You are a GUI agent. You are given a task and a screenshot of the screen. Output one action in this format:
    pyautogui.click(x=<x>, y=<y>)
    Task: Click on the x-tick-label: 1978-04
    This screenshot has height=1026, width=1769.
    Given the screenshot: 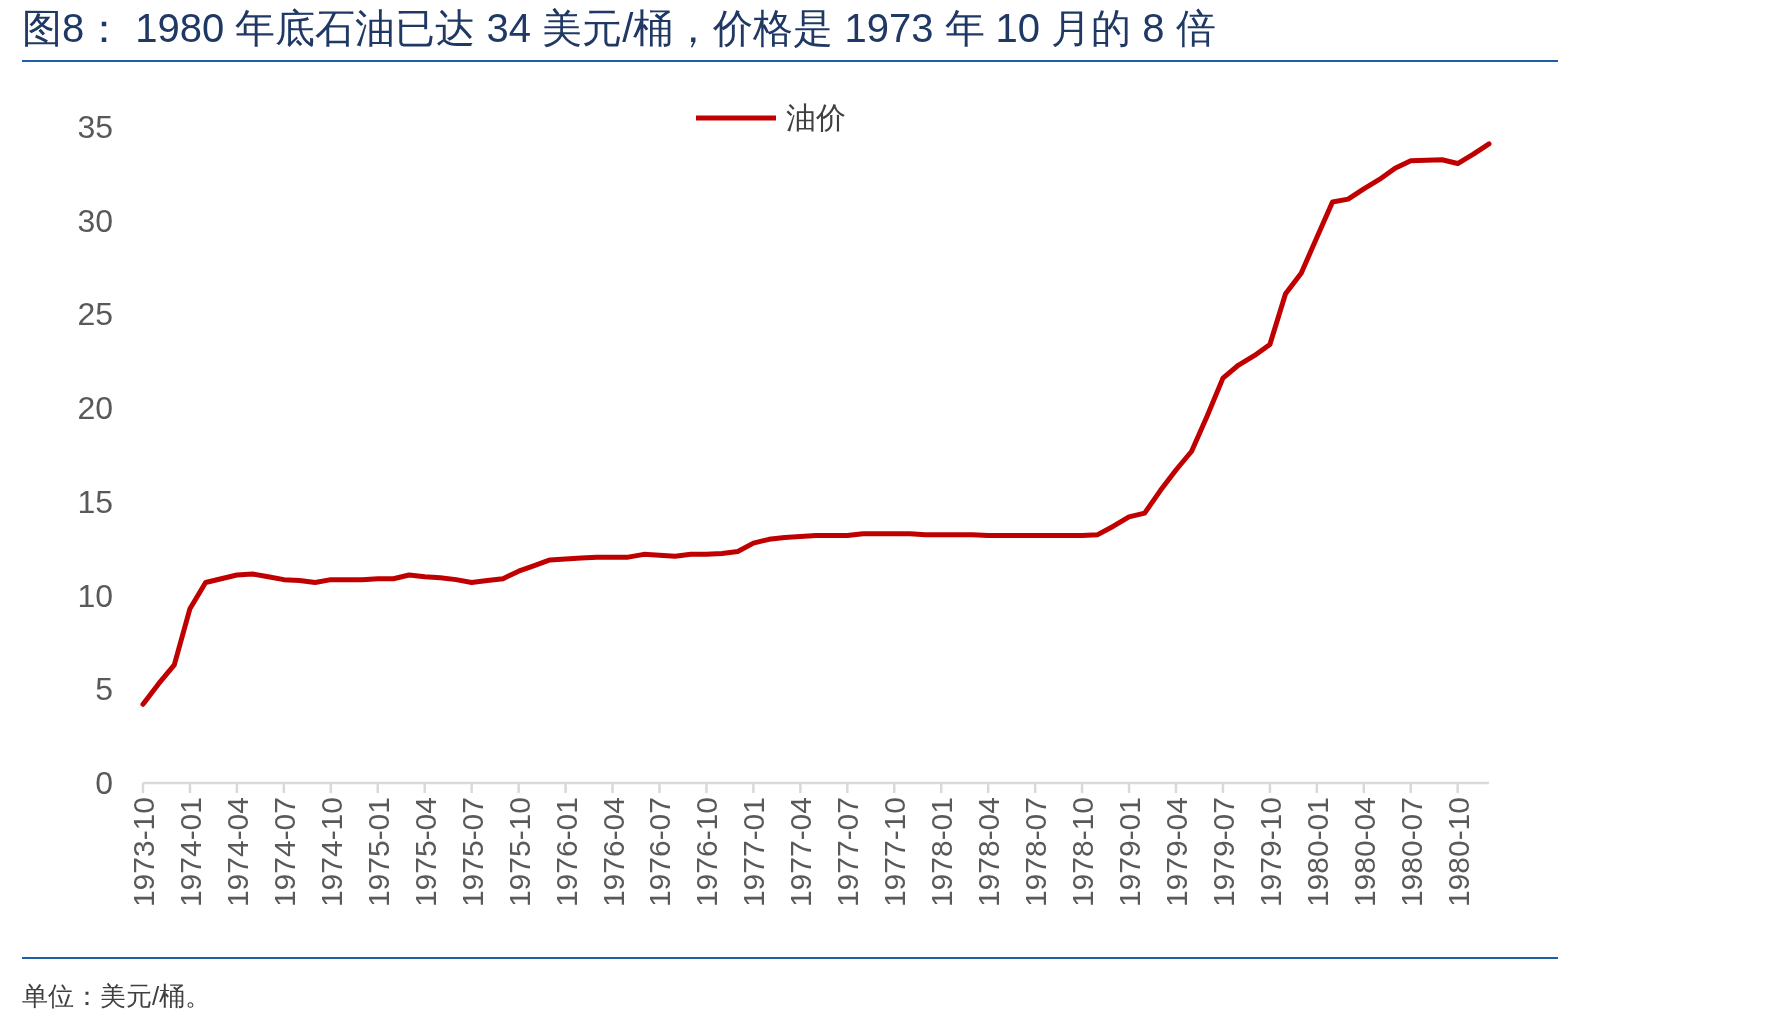 What is the action you would take?
    pyautogui.click(x=989, y=852)
    